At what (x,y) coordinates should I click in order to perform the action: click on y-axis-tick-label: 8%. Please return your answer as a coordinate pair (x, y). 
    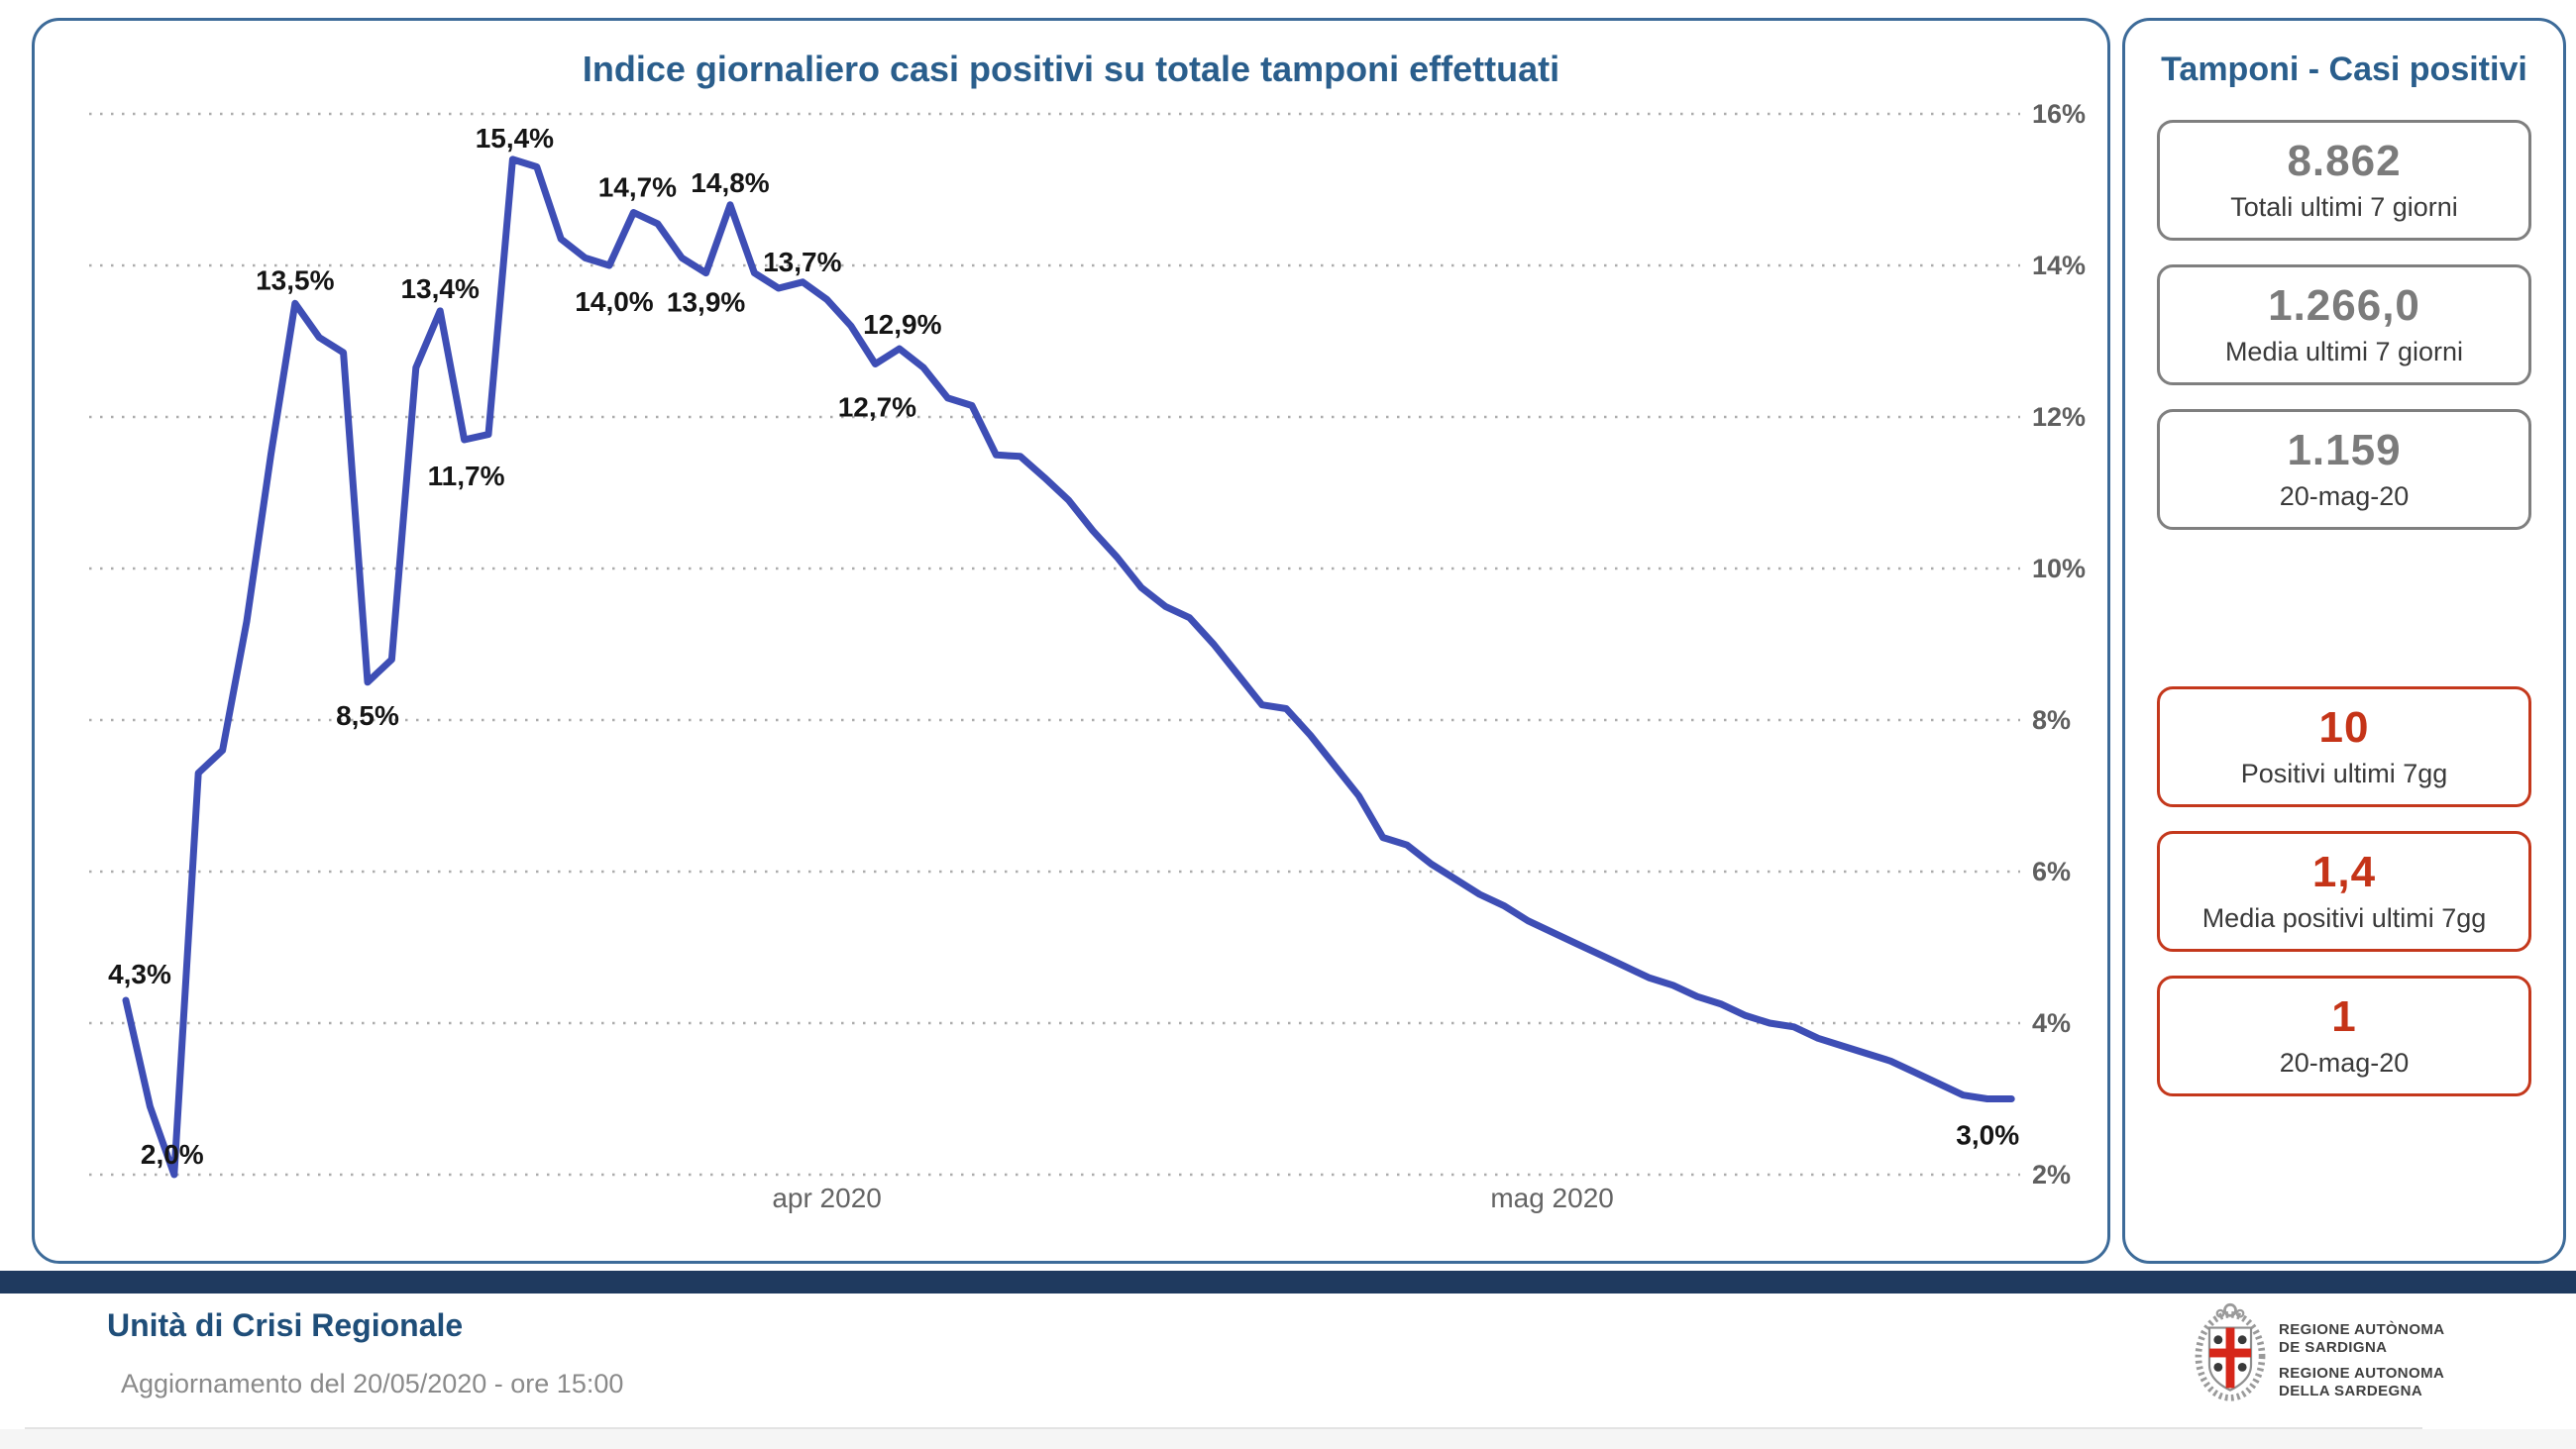
    Looking at the image, I should click on (2051, 720).